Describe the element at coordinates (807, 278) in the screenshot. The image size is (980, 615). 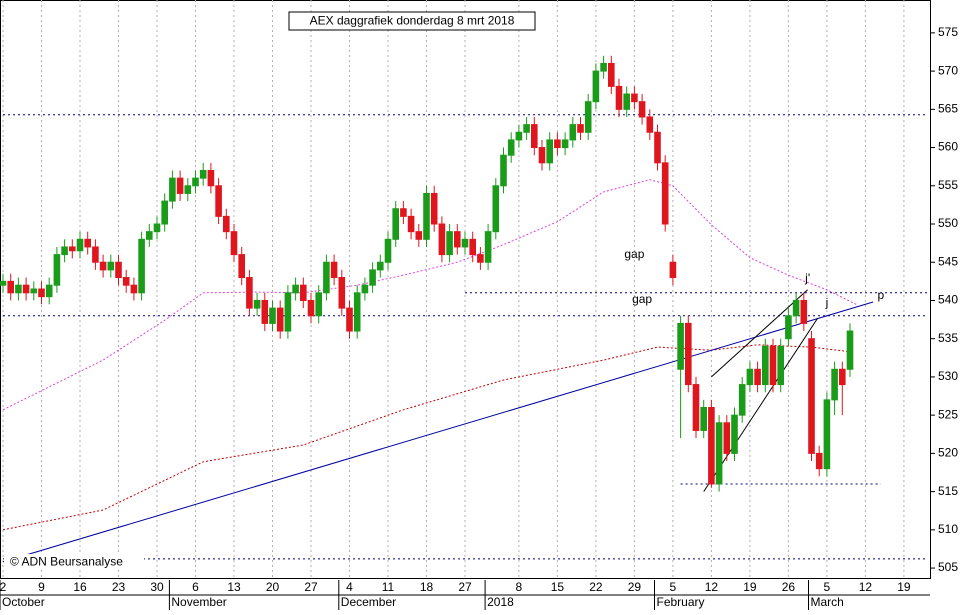
I see `annotation: j'` at that location.